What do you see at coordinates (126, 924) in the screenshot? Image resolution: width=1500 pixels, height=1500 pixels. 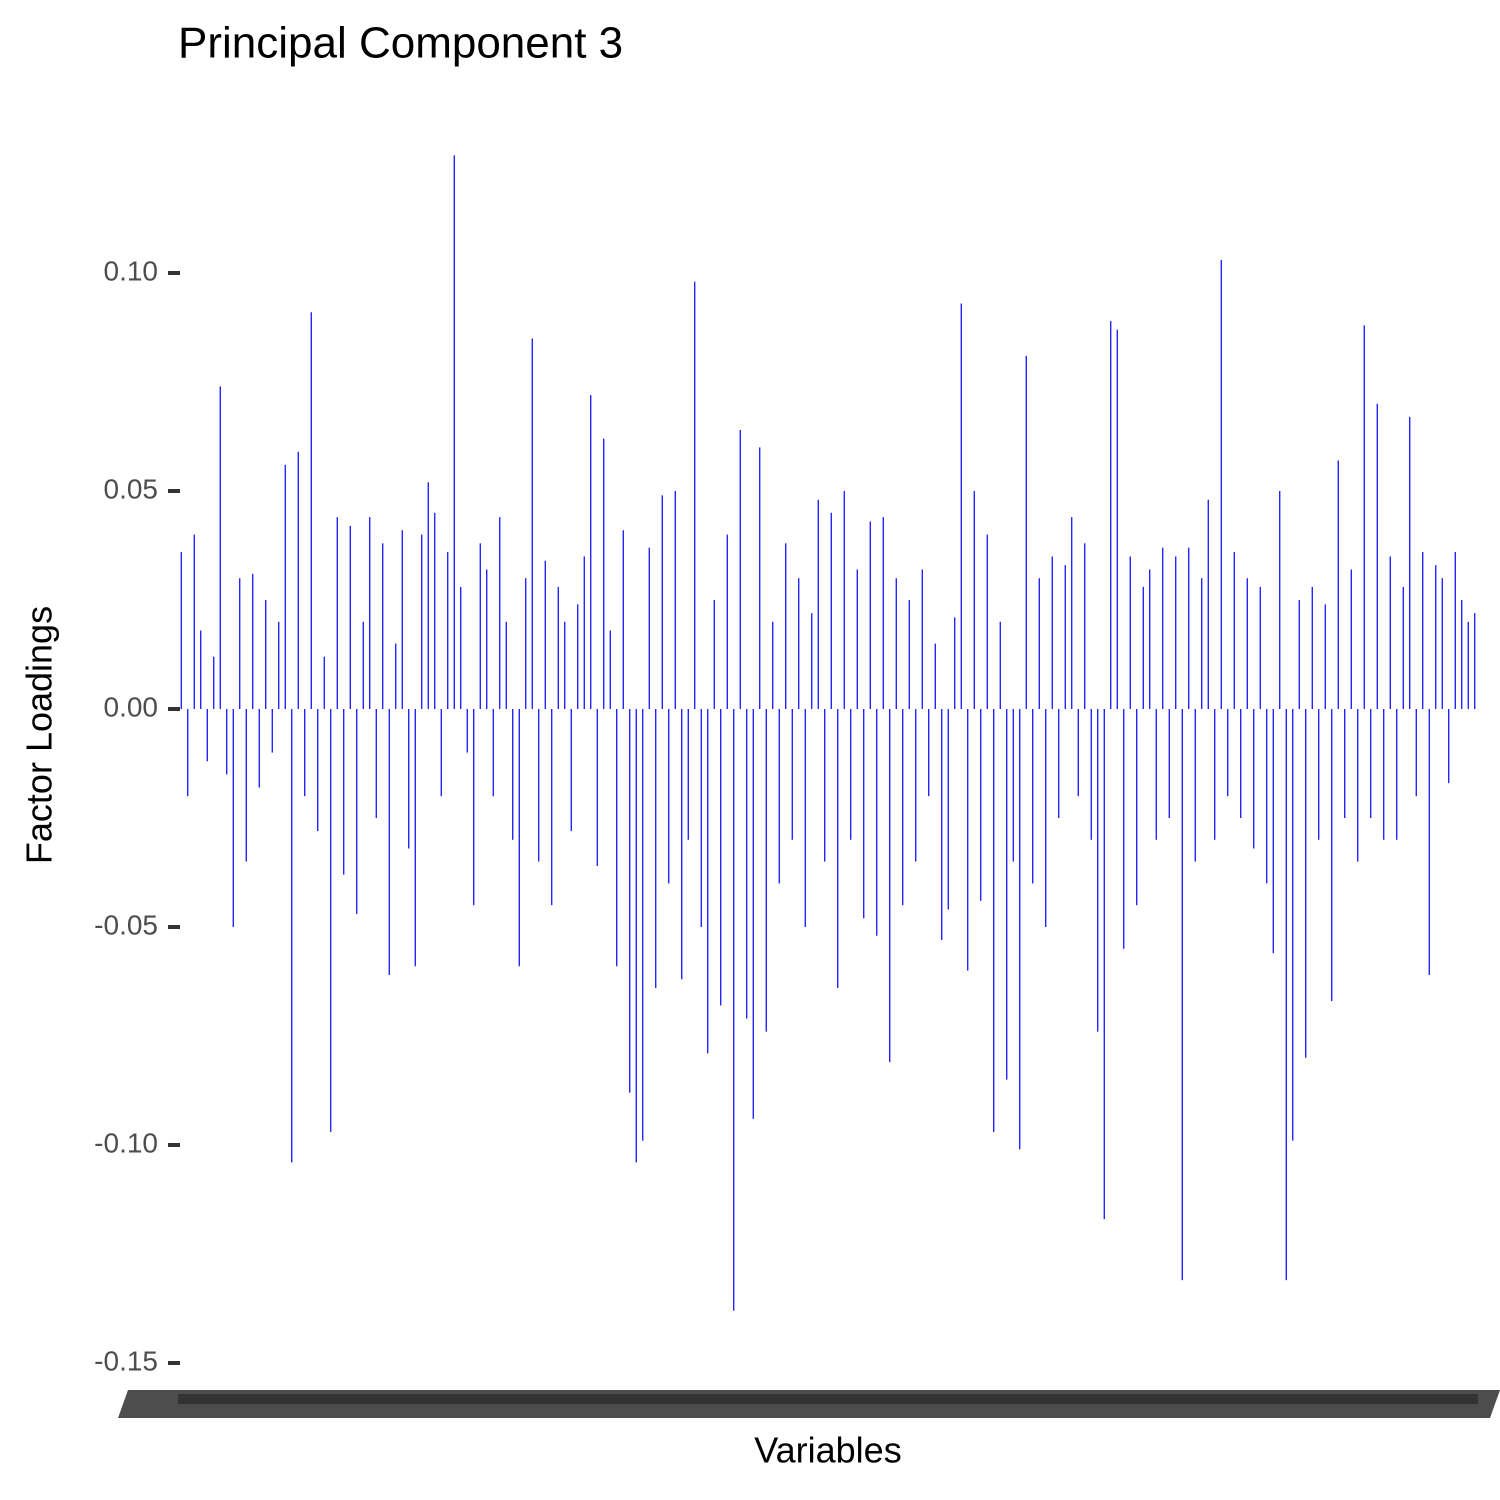 I see `y-tick-label: -0.05` at bounding box center [126, 924].